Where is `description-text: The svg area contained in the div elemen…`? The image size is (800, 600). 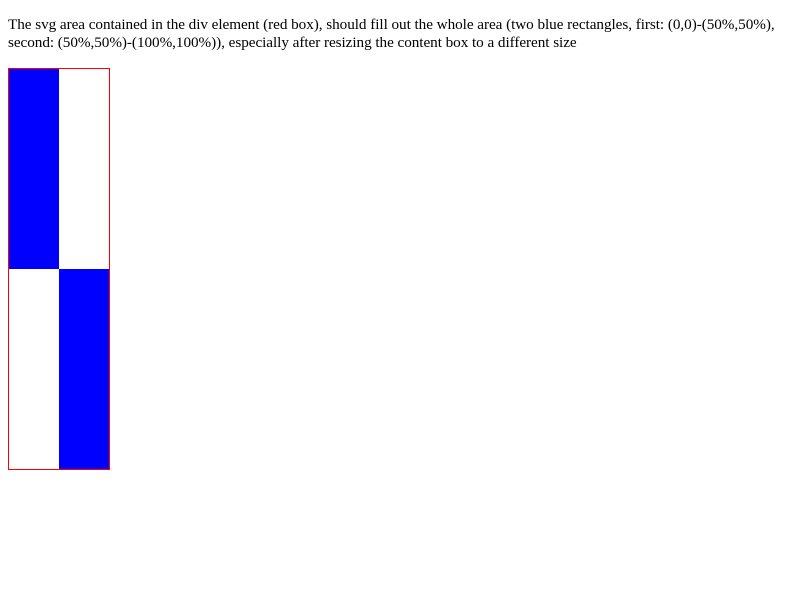 description-text: The svg area contained in the div elemen… is located at coordinates (391, 33).